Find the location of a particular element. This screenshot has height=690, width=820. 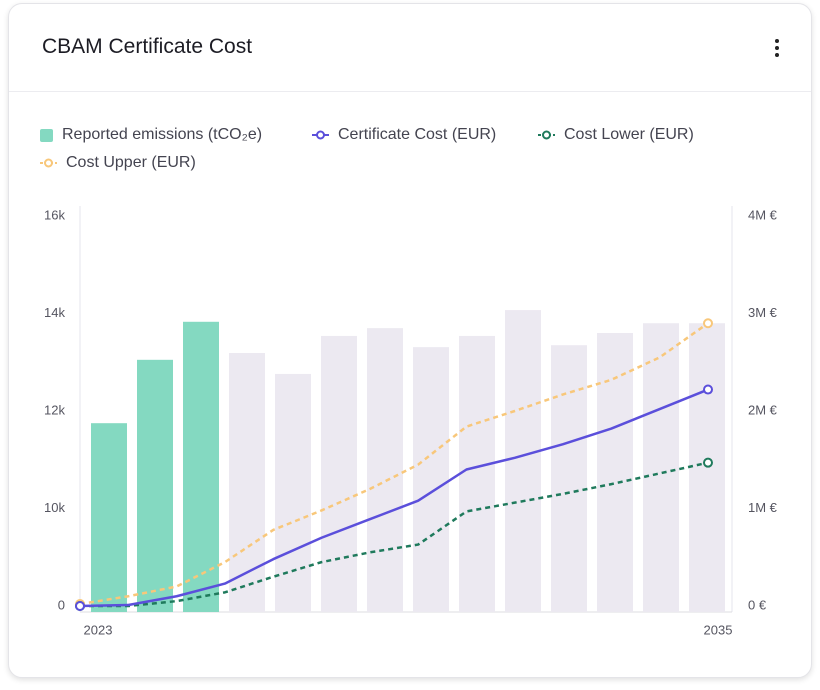

legend-label: Certificate Cost (EUR) is located at coordinates (417, 134).